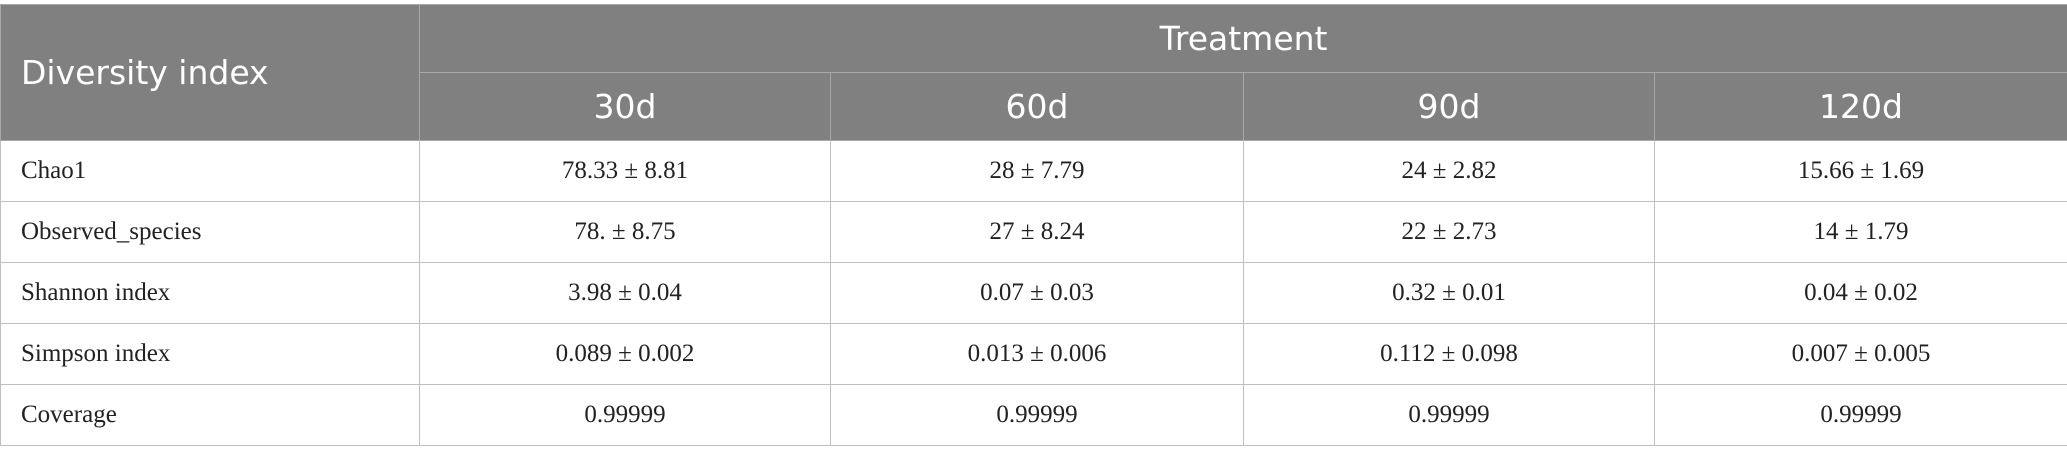  What do you see at coordinates (1037, 354) in the screenshot?
I see `cell: 0.013 ± 0.006` at bounding box center [1037, 354].